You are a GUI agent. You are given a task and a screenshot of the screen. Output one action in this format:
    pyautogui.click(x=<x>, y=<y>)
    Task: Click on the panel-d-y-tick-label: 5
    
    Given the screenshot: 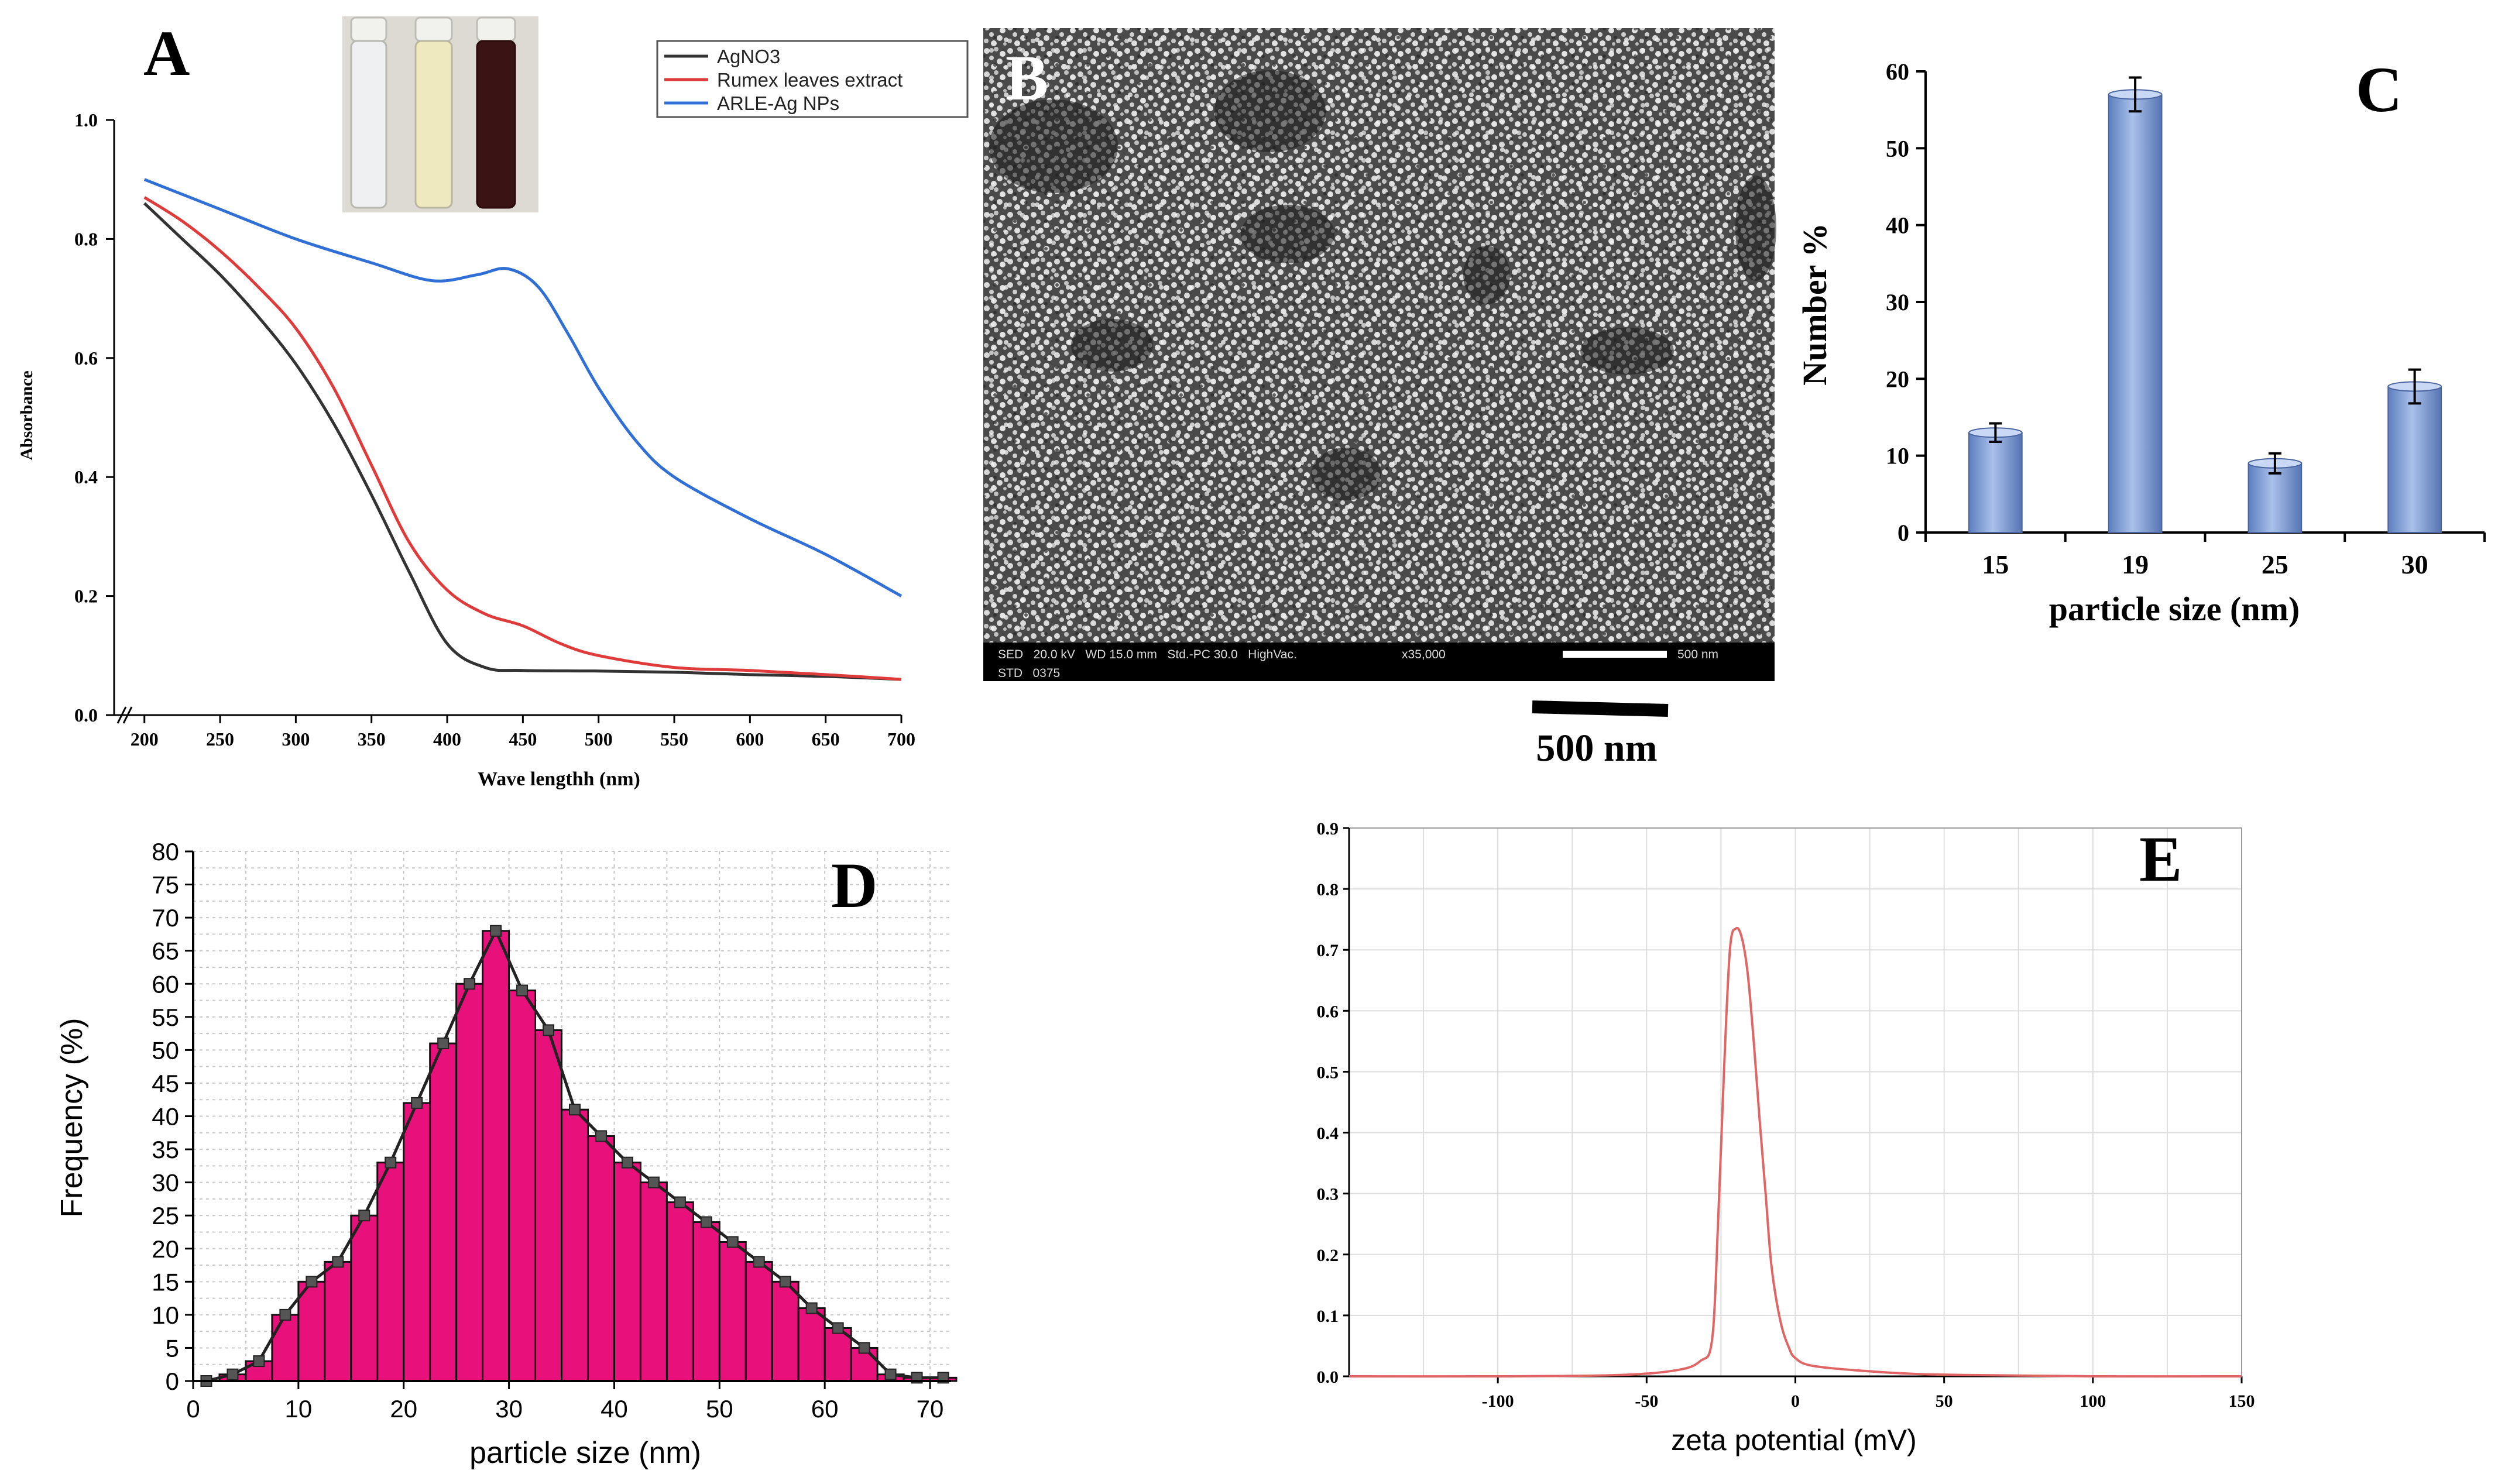 What is the action you would take?
    pyautogui.click(x=172, y=1348)
    